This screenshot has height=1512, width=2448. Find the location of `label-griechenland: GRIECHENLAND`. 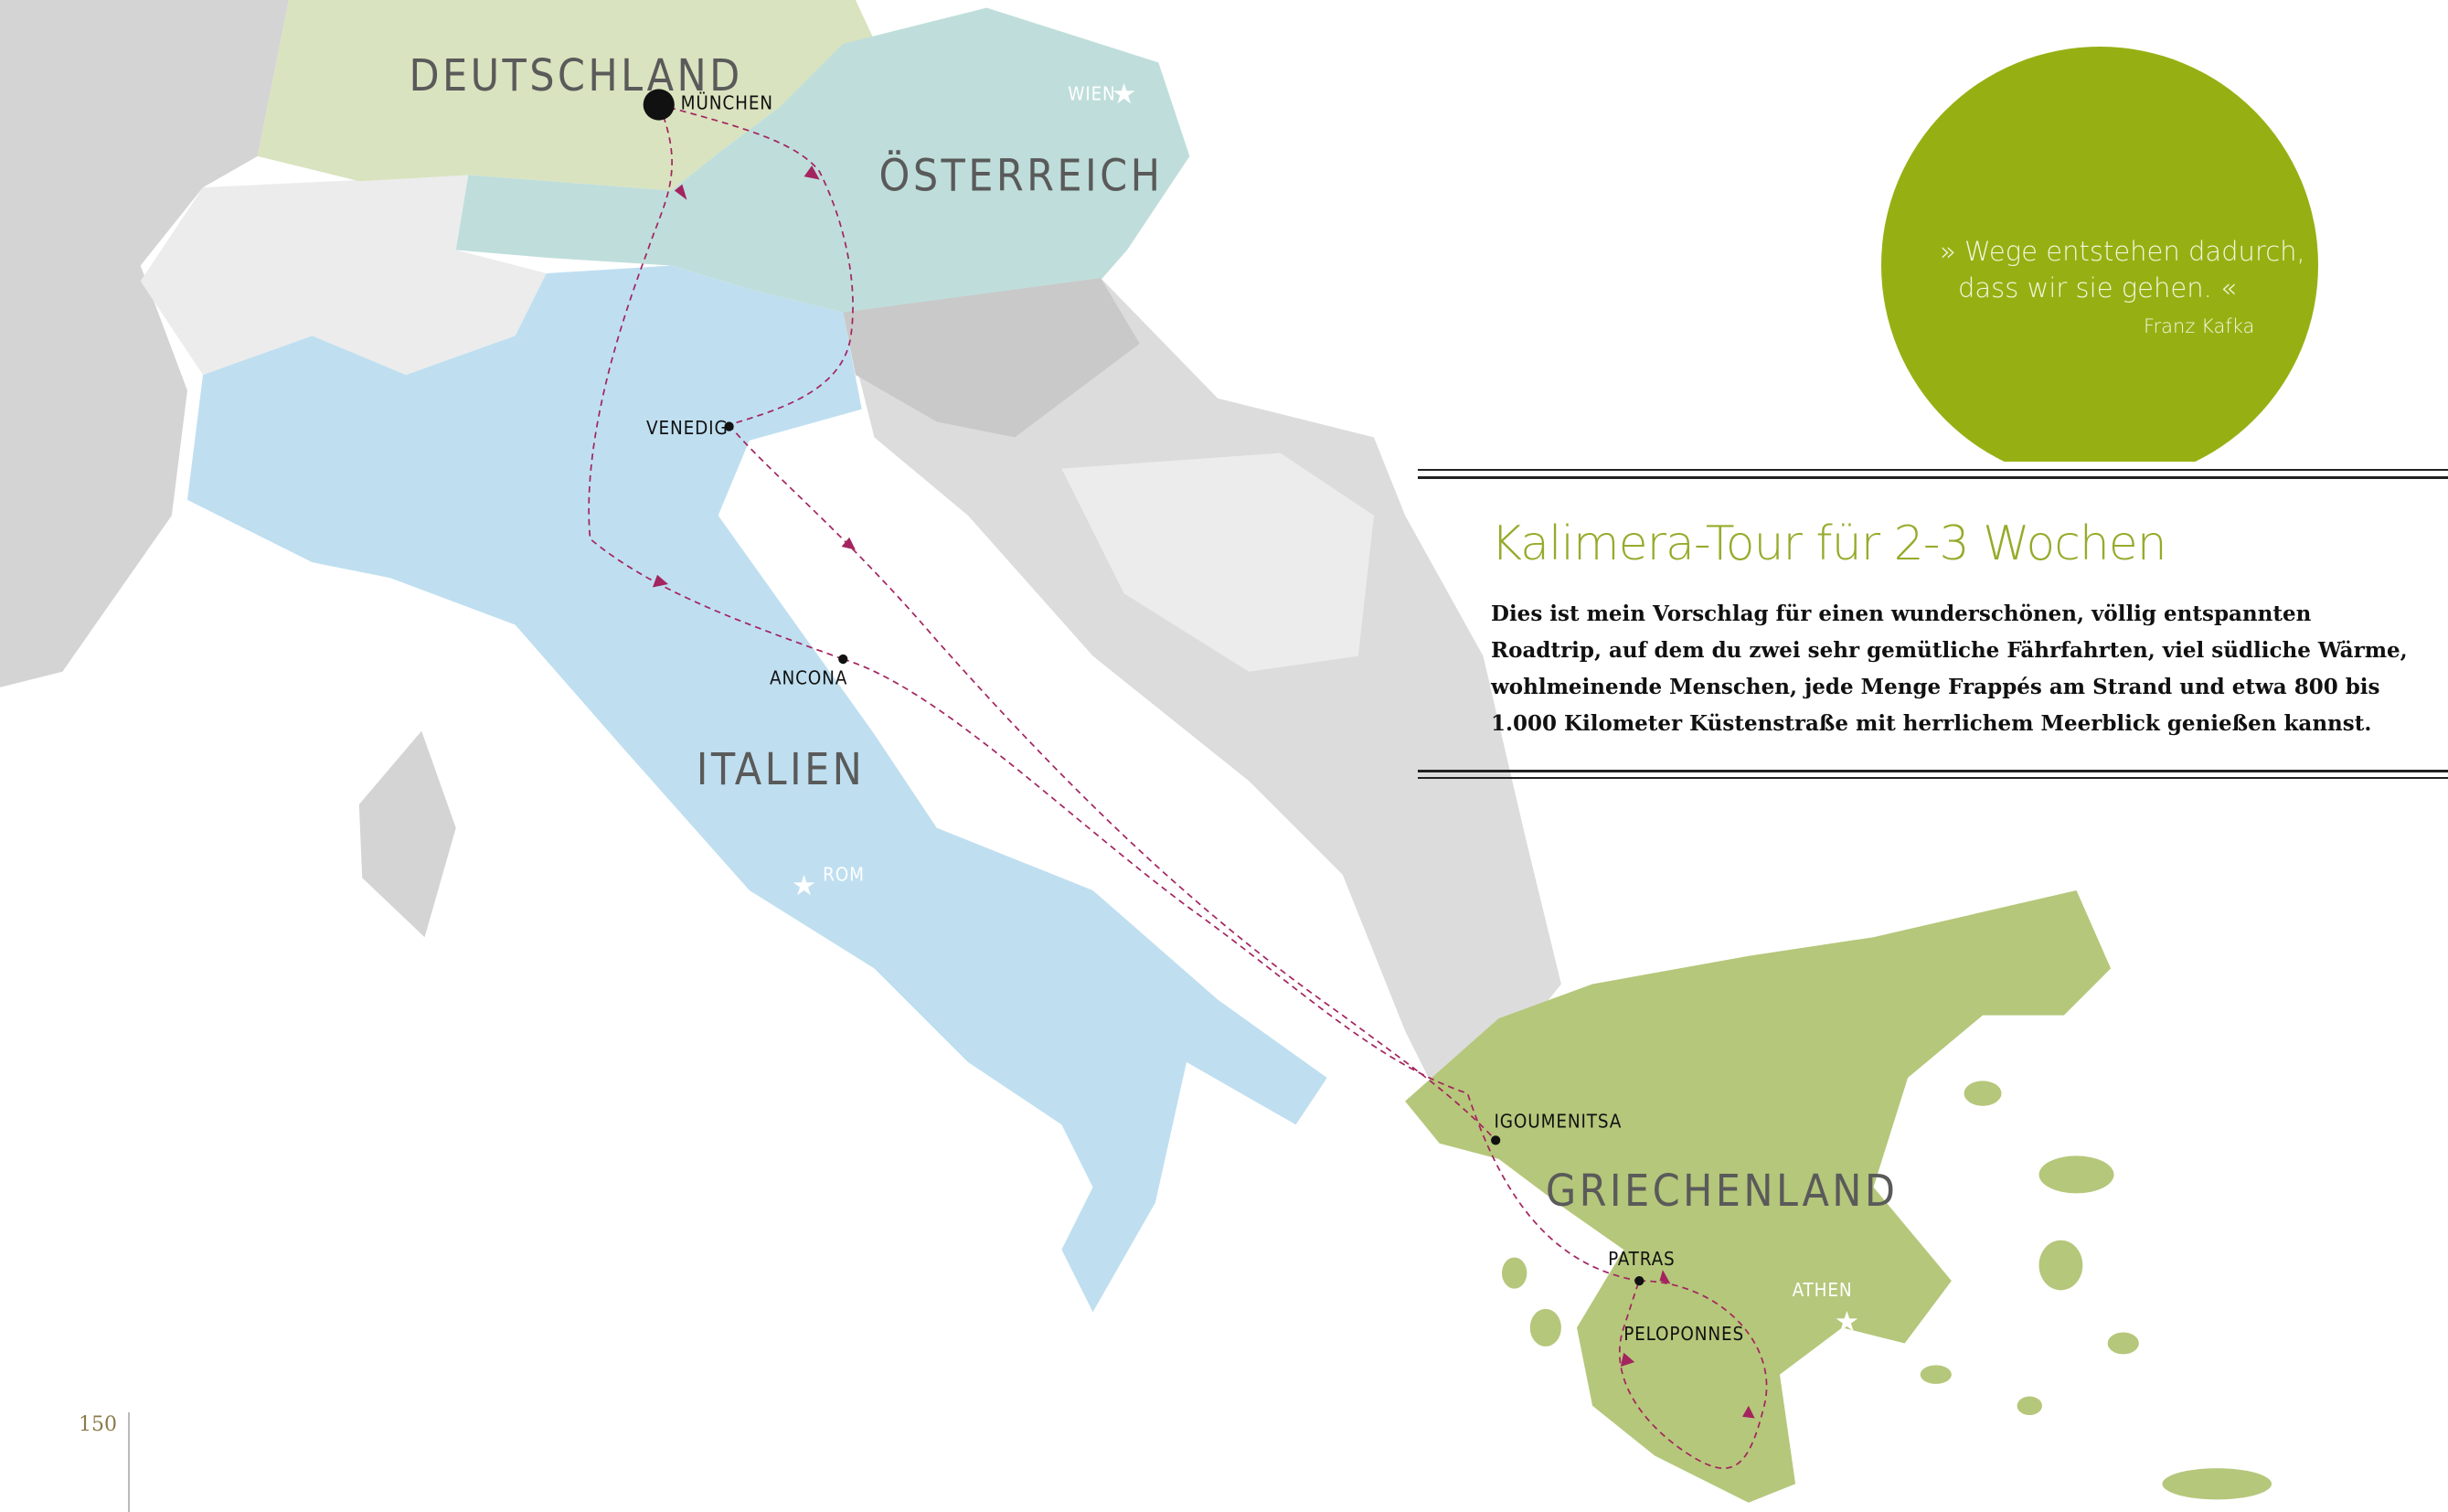

label-griechenland: GRIECHENLAND is located at coordinates (1723, 1191).